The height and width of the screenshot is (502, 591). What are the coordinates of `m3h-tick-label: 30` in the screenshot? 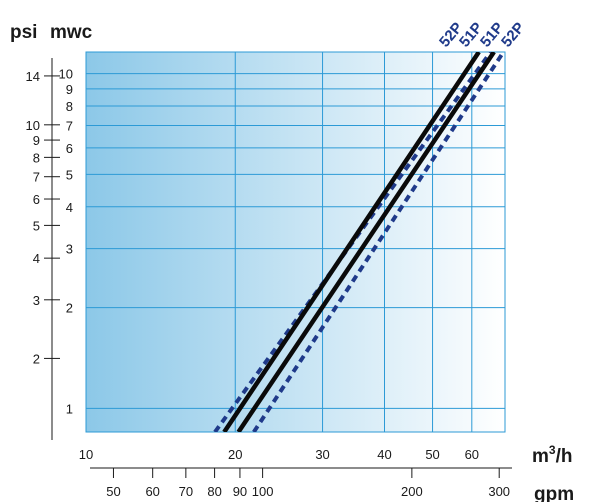 It's located at (322, 454).